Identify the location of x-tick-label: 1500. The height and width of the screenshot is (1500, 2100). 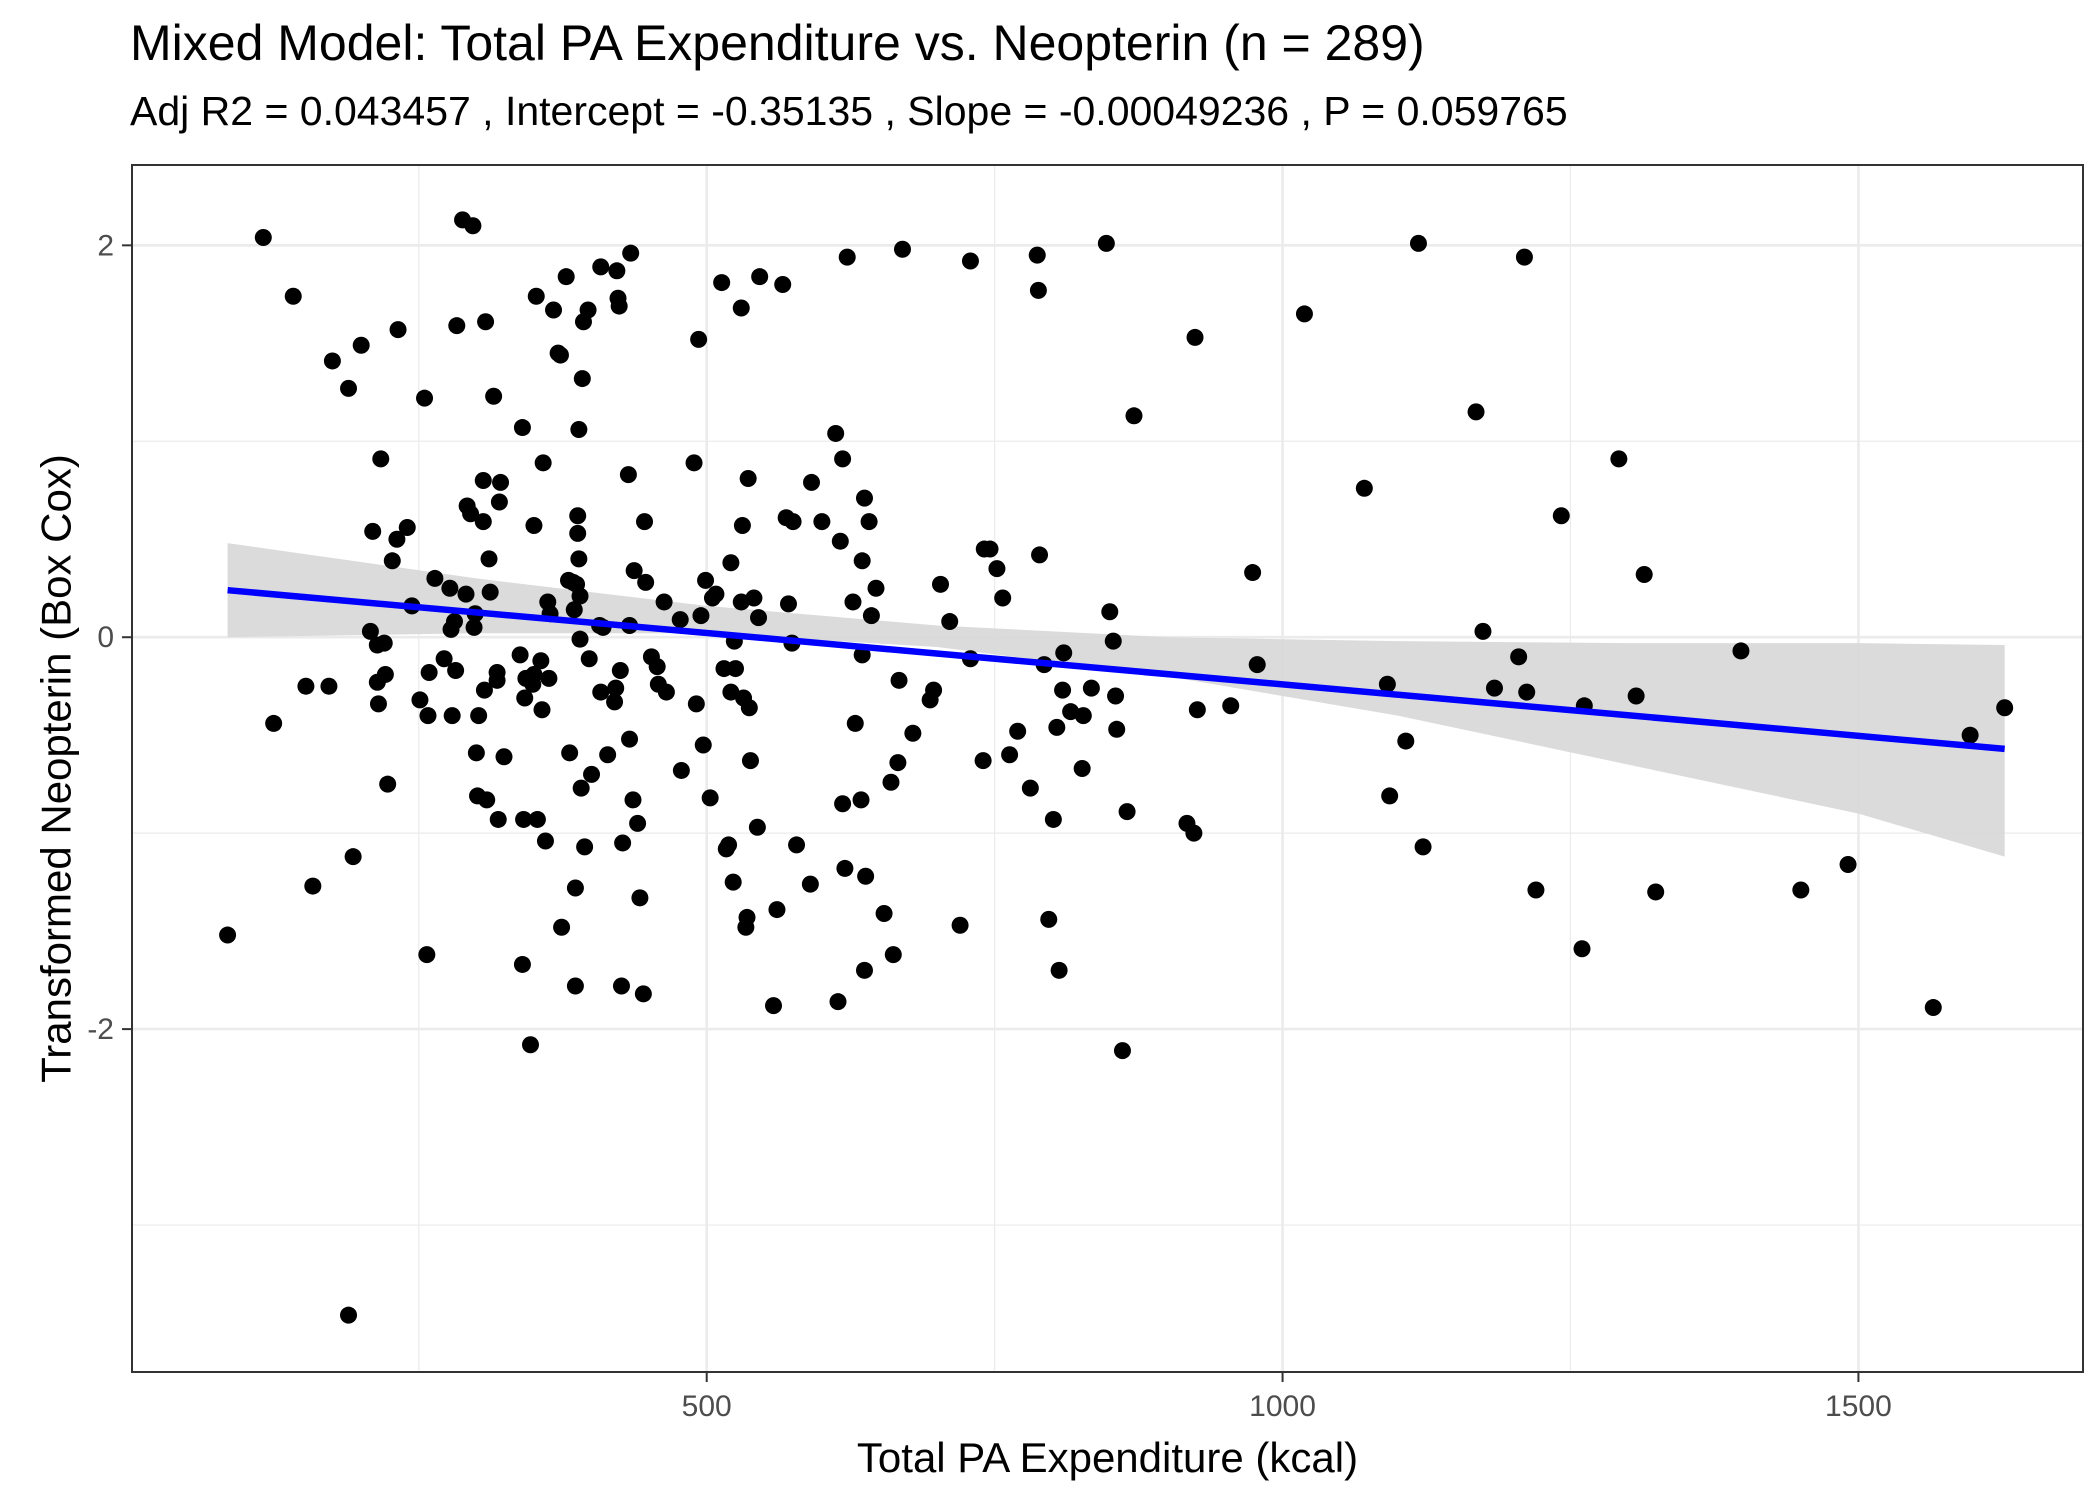
(1858, 1406).